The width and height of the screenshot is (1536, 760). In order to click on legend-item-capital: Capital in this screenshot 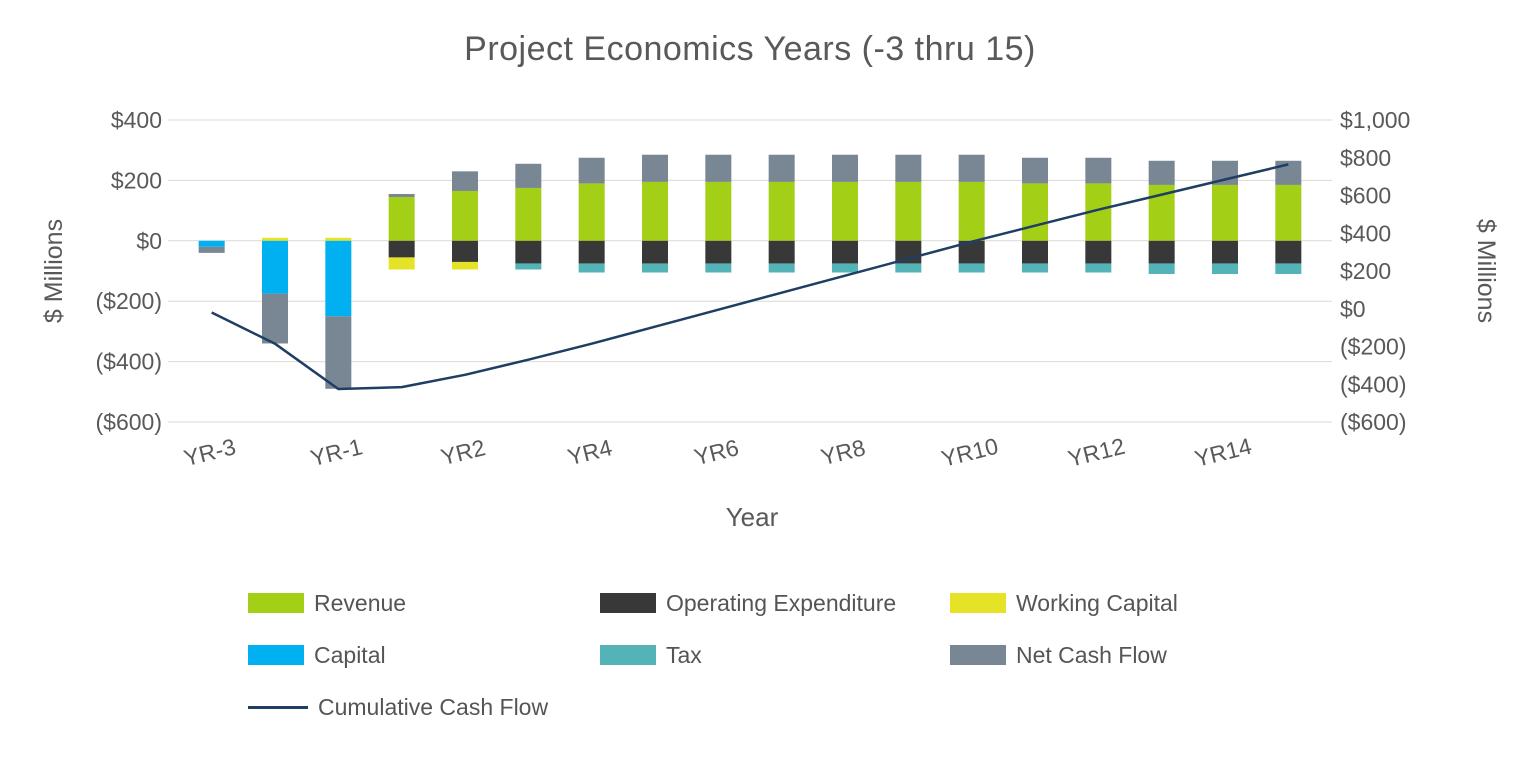, I will do `click(424, 655)`.